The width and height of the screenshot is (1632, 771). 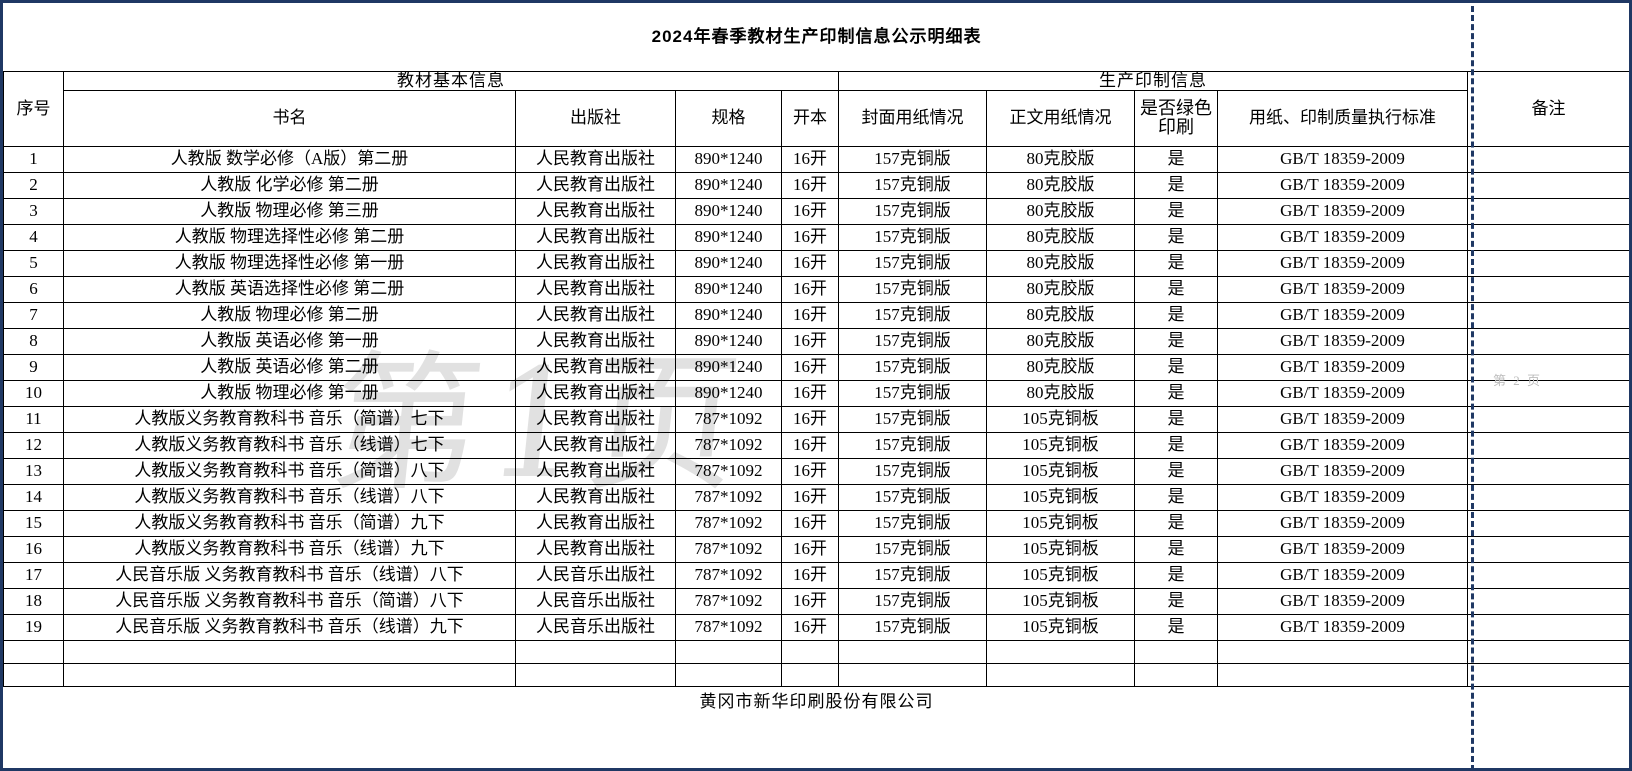 What do you see at coordinates (289, 549) in the screenshot?
I see `cell-book-name: 人教版义务教育教科书 音乐（线谱）九下` at bounding box center [289, 549].